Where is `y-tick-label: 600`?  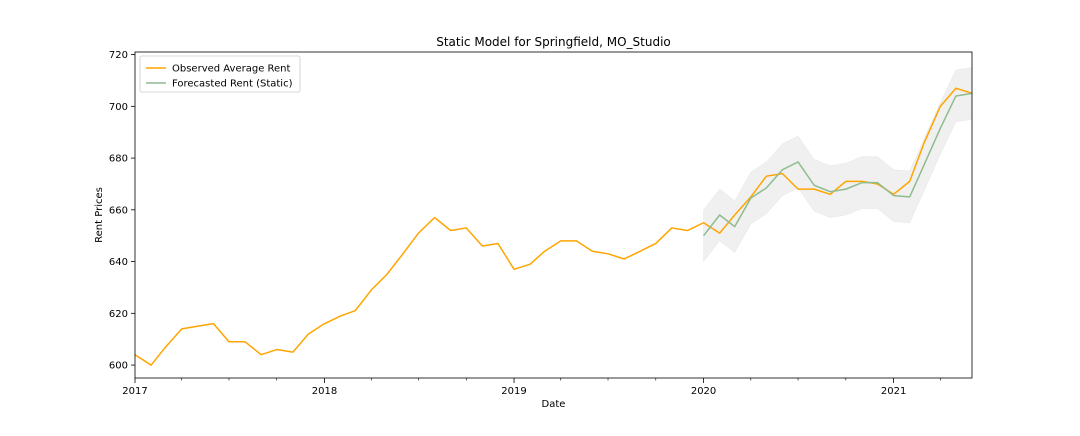
y-tick-label: 600 is located at coordinates (118, 366).